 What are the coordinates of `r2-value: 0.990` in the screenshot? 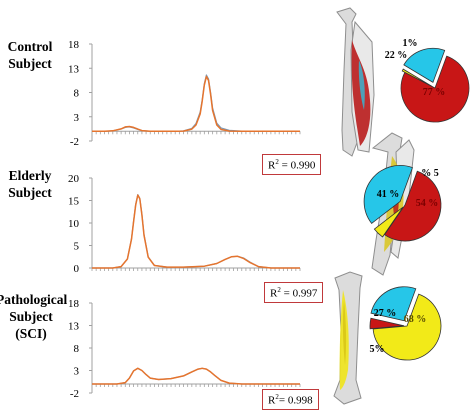 It's located at (303, 165).